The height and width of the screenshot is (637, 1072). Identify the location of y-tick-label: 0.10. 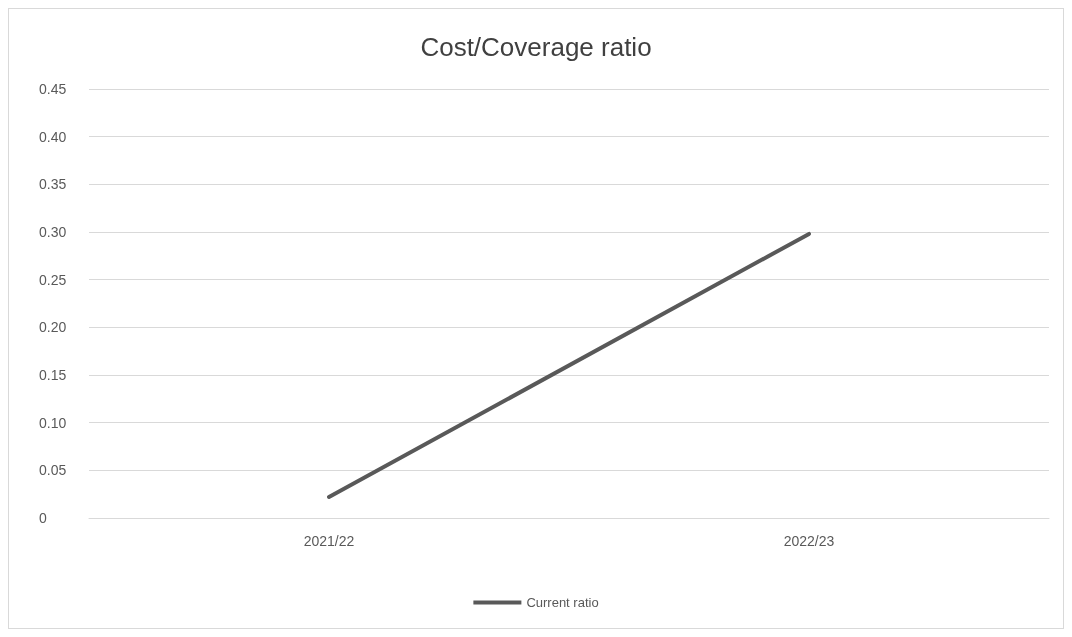
(53, 422).